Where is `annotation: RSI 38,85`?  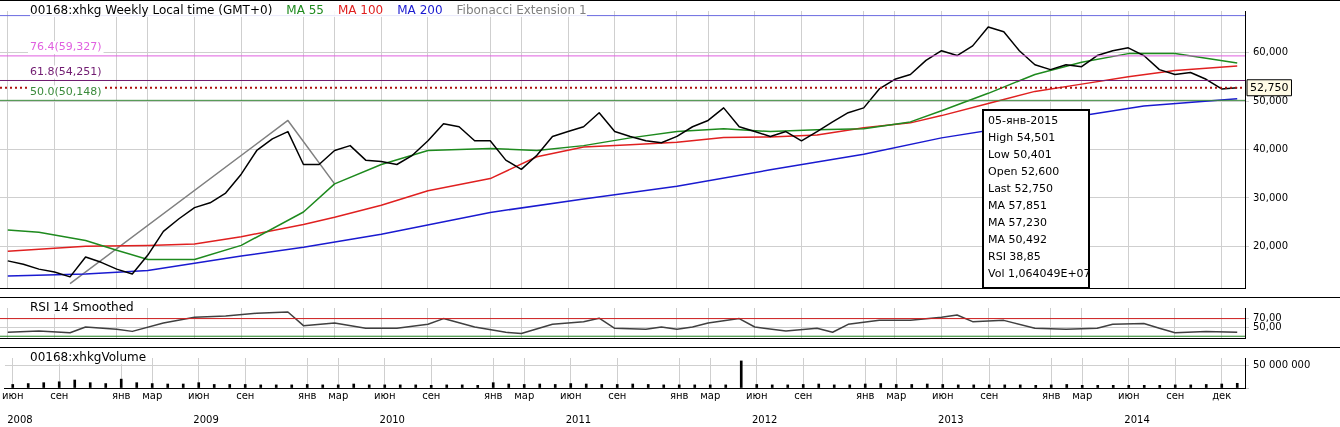
annotation: RSI 38,85 is located at coordinates (1014, 257).